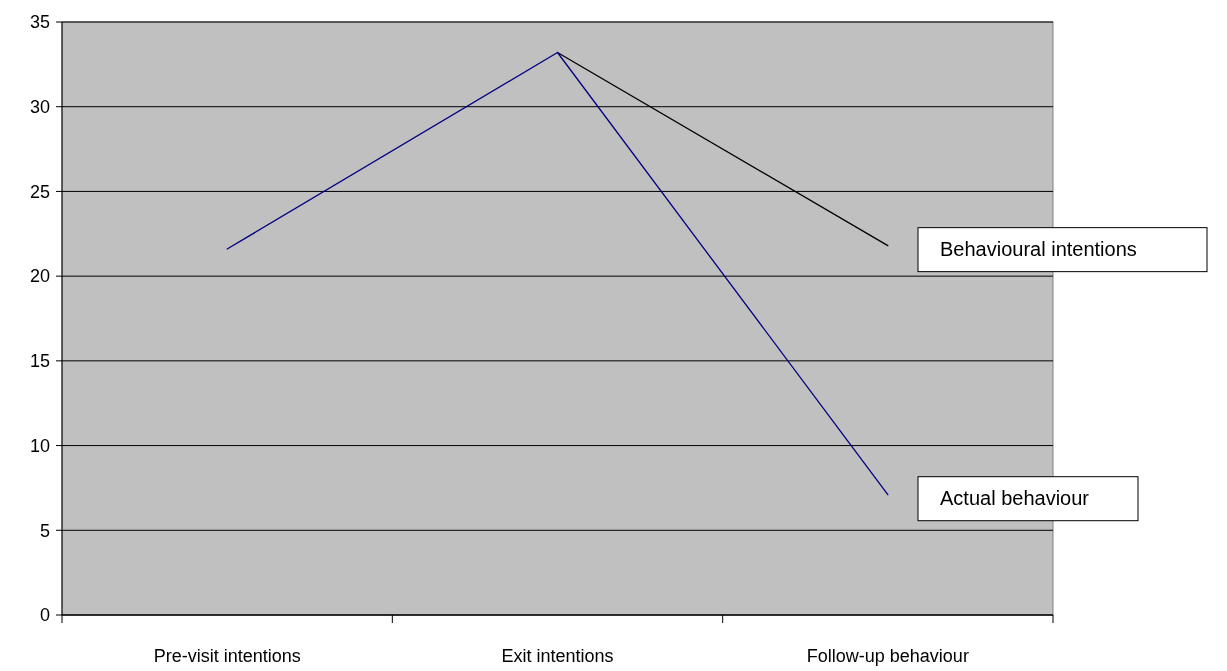 Image resolution: width=1227 pixels, height=671 pixels. I want to click on y-tick-label: 15, so click(39, 361).